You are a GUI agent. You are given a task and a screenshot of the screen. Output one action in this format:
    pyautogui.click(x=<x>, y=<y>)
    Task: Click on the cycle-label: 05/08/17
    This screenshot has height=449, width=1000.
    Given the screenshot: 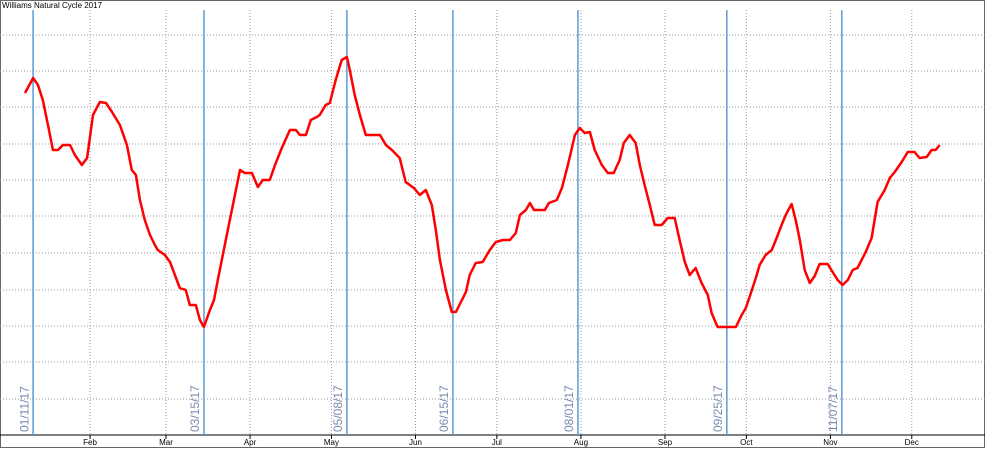 What is the action you would take?
    pyautogui.click(x=338, y=408)
    